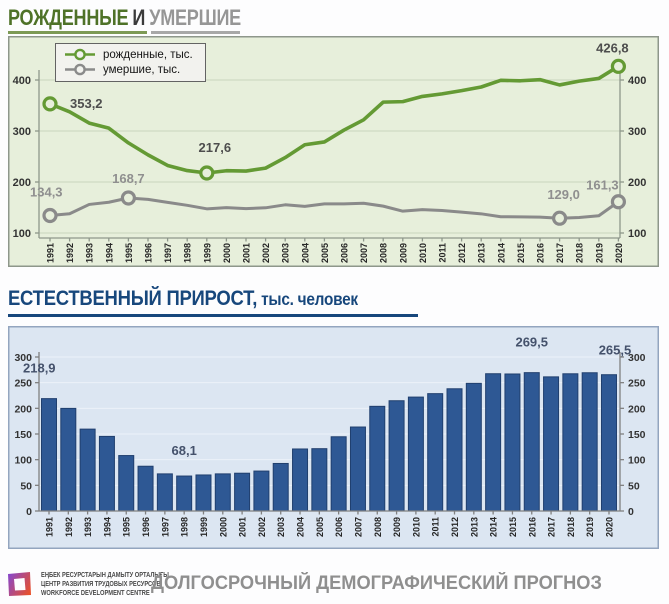  Describe the element at coordinates (101, 584) in the screenshot. I see `org-name-russian: ЦЕНТР РАЗВИТИЯ ТРУДОВЫХ РЕСУРСОВ` at that location.